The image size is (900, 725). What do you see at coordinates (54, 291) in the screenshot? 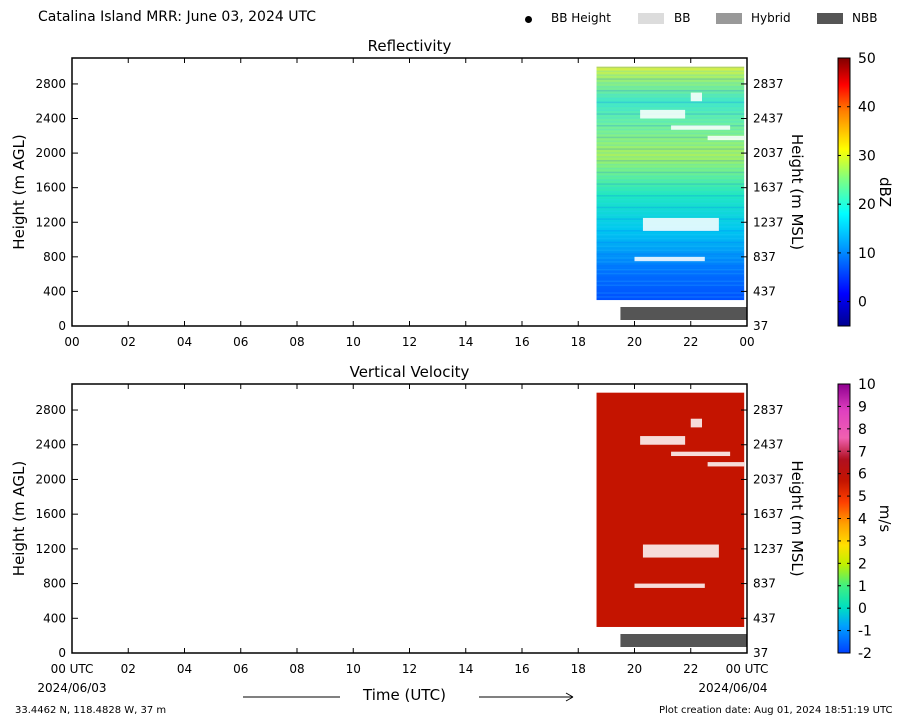
I see `y-tick-label: 400` at bounding box center [54, 291].